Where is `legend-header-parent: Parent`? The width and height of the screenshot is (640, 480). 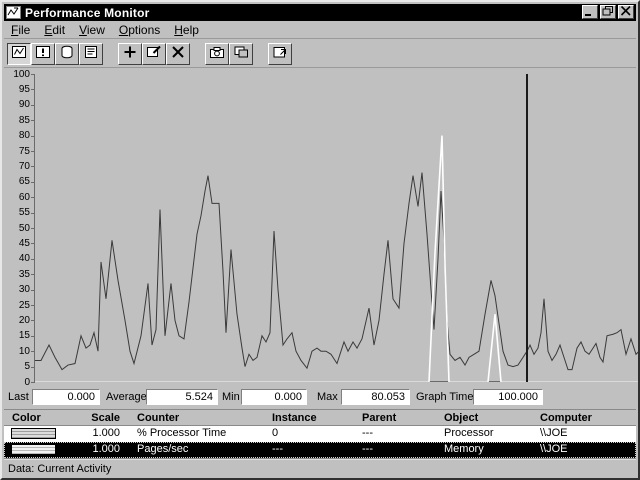 legend-header-parent: Parent is located at coordinates (379, 418).